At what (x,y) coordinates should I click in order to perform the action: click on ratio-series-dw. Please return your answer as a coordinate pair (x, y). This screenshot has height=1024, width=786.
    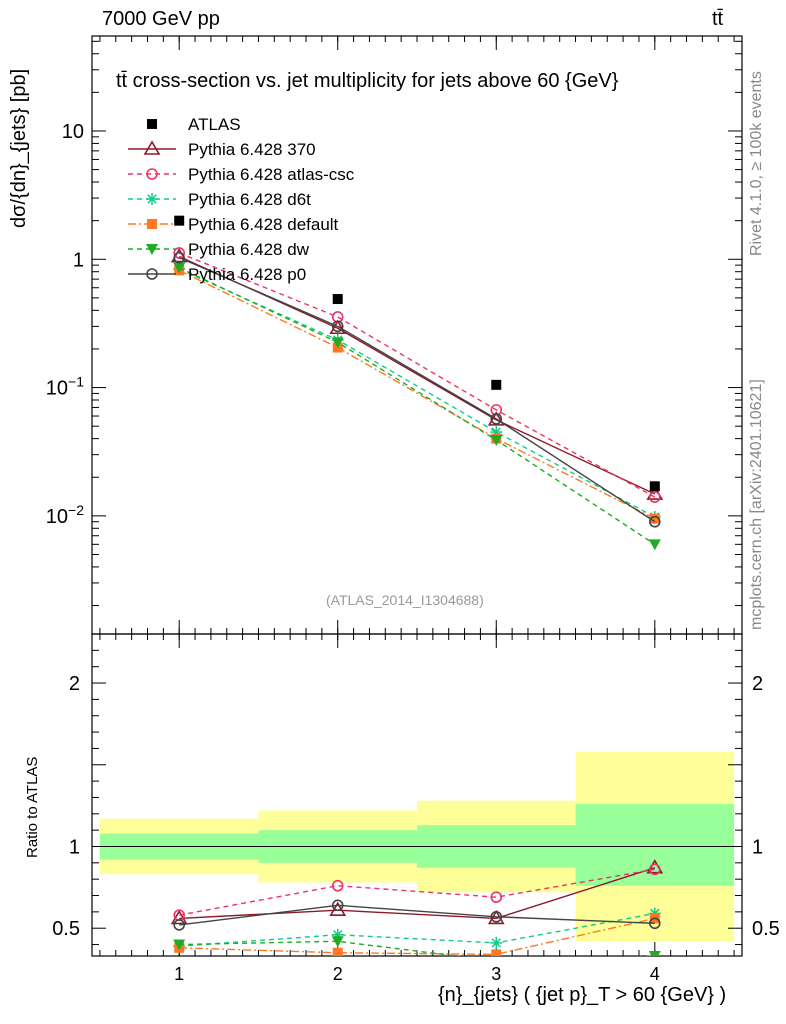
    Looking at the image, I should click on (417, 946).